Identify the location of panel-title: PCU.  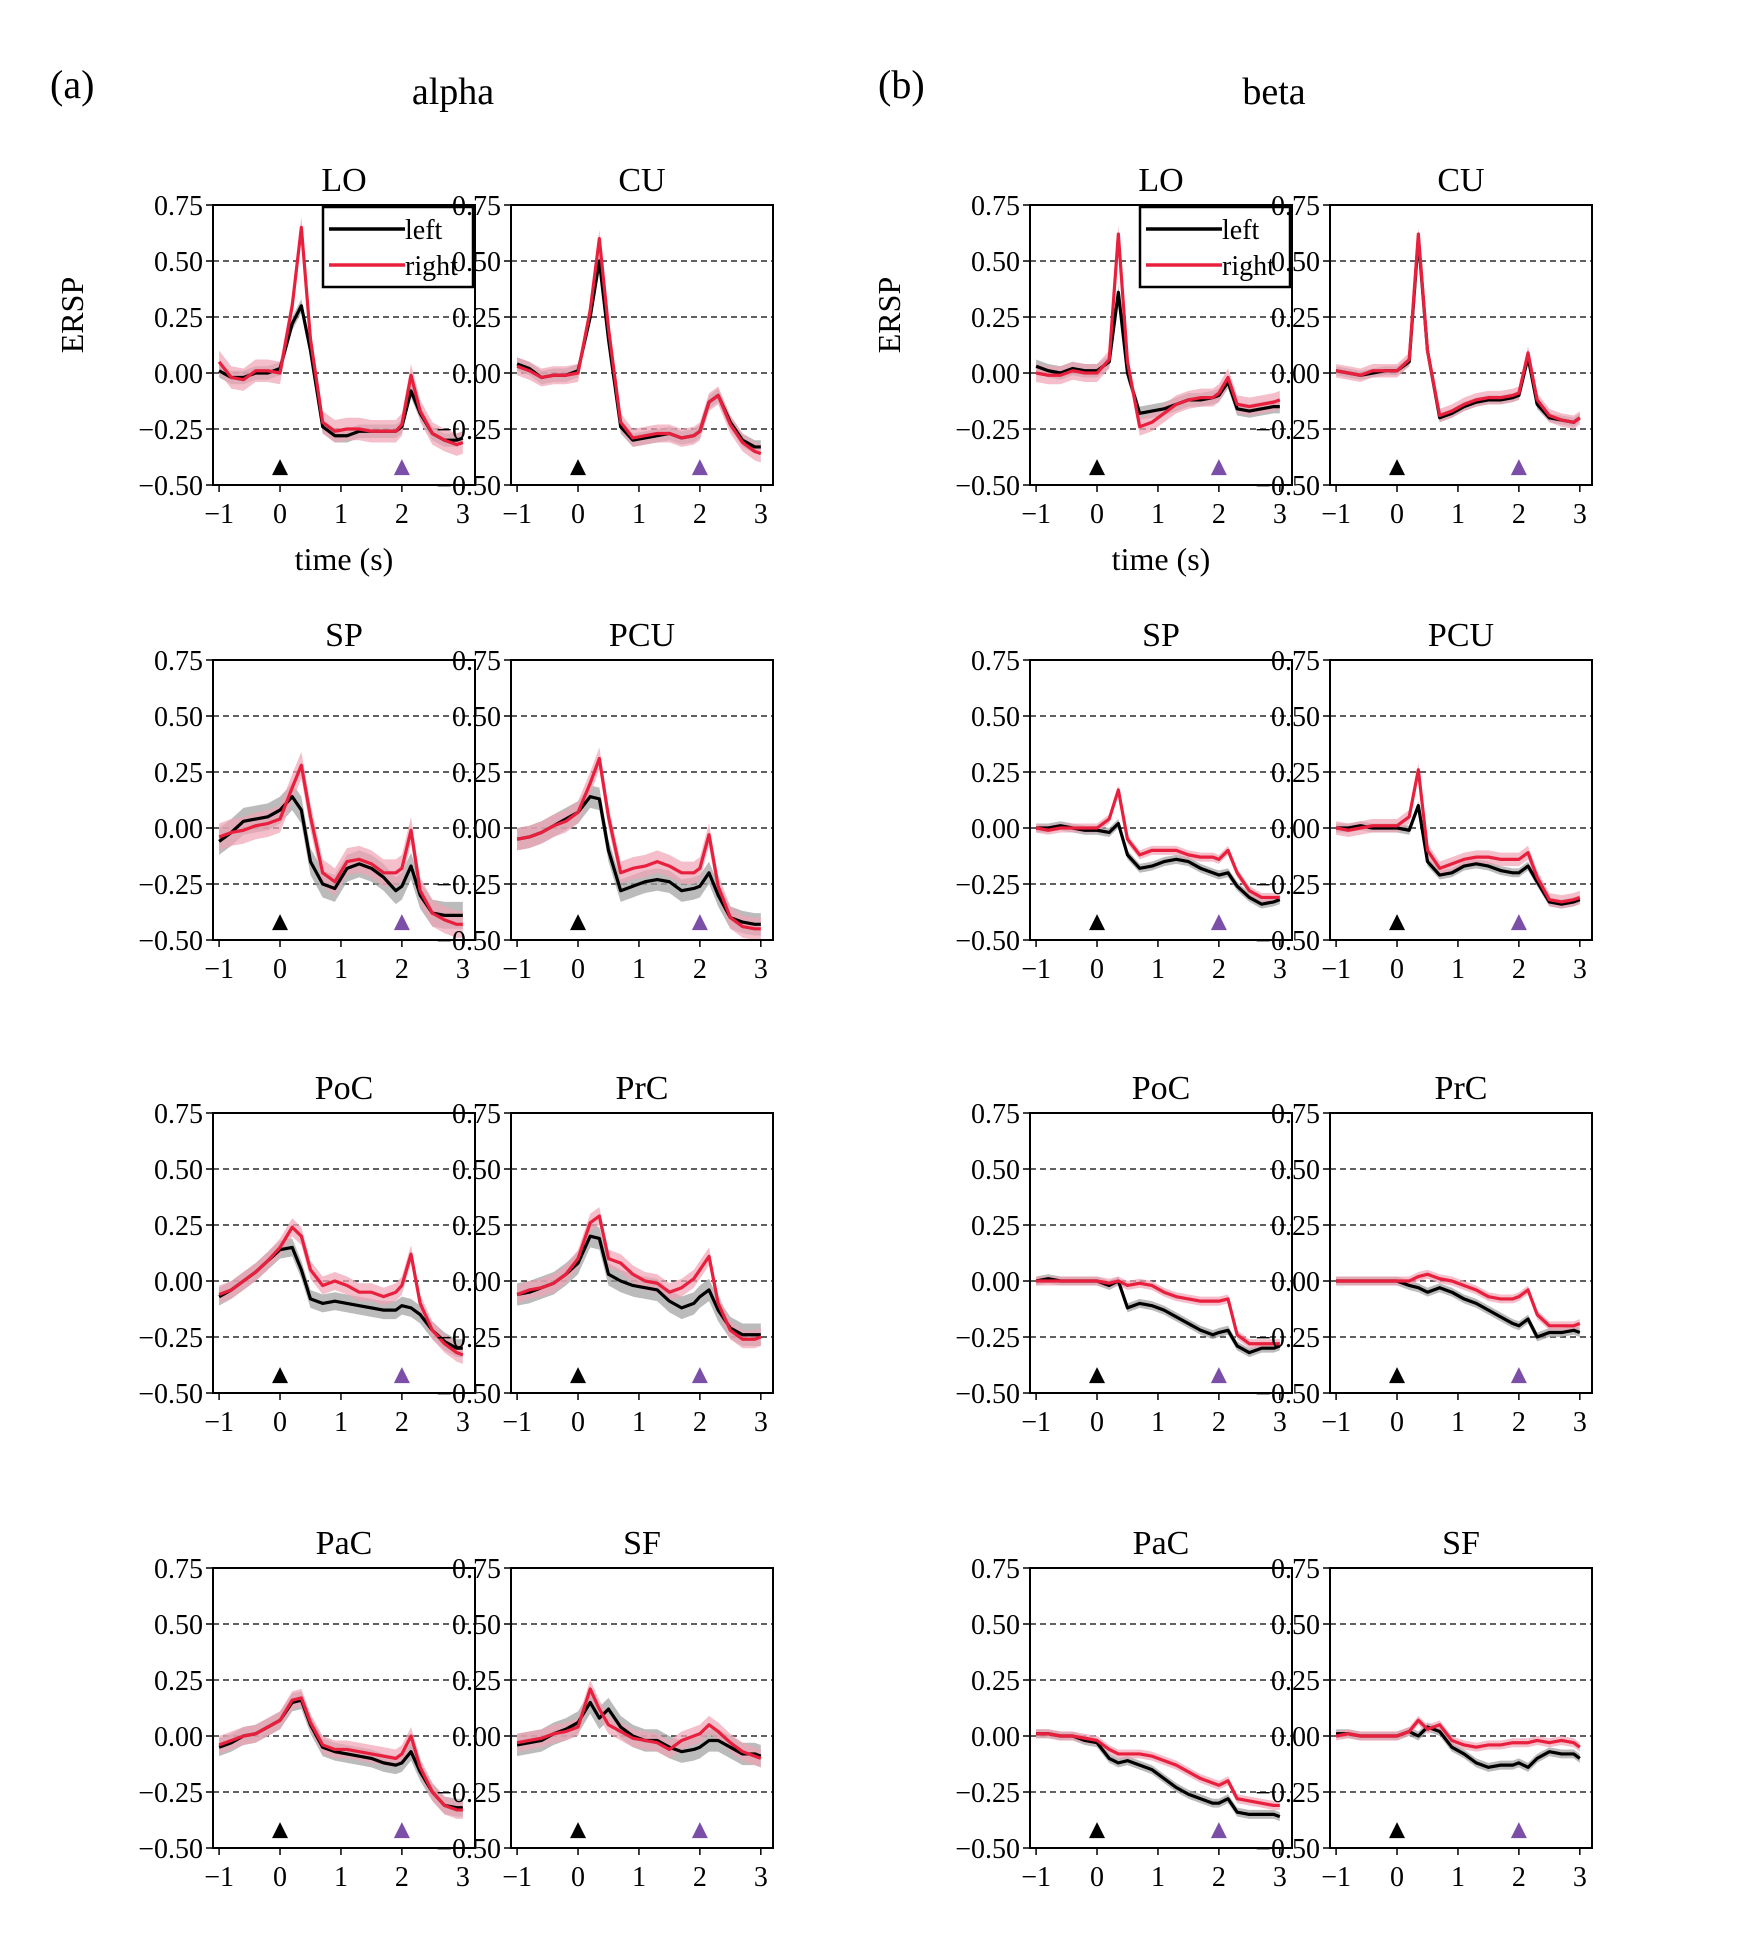
(1461, 635).